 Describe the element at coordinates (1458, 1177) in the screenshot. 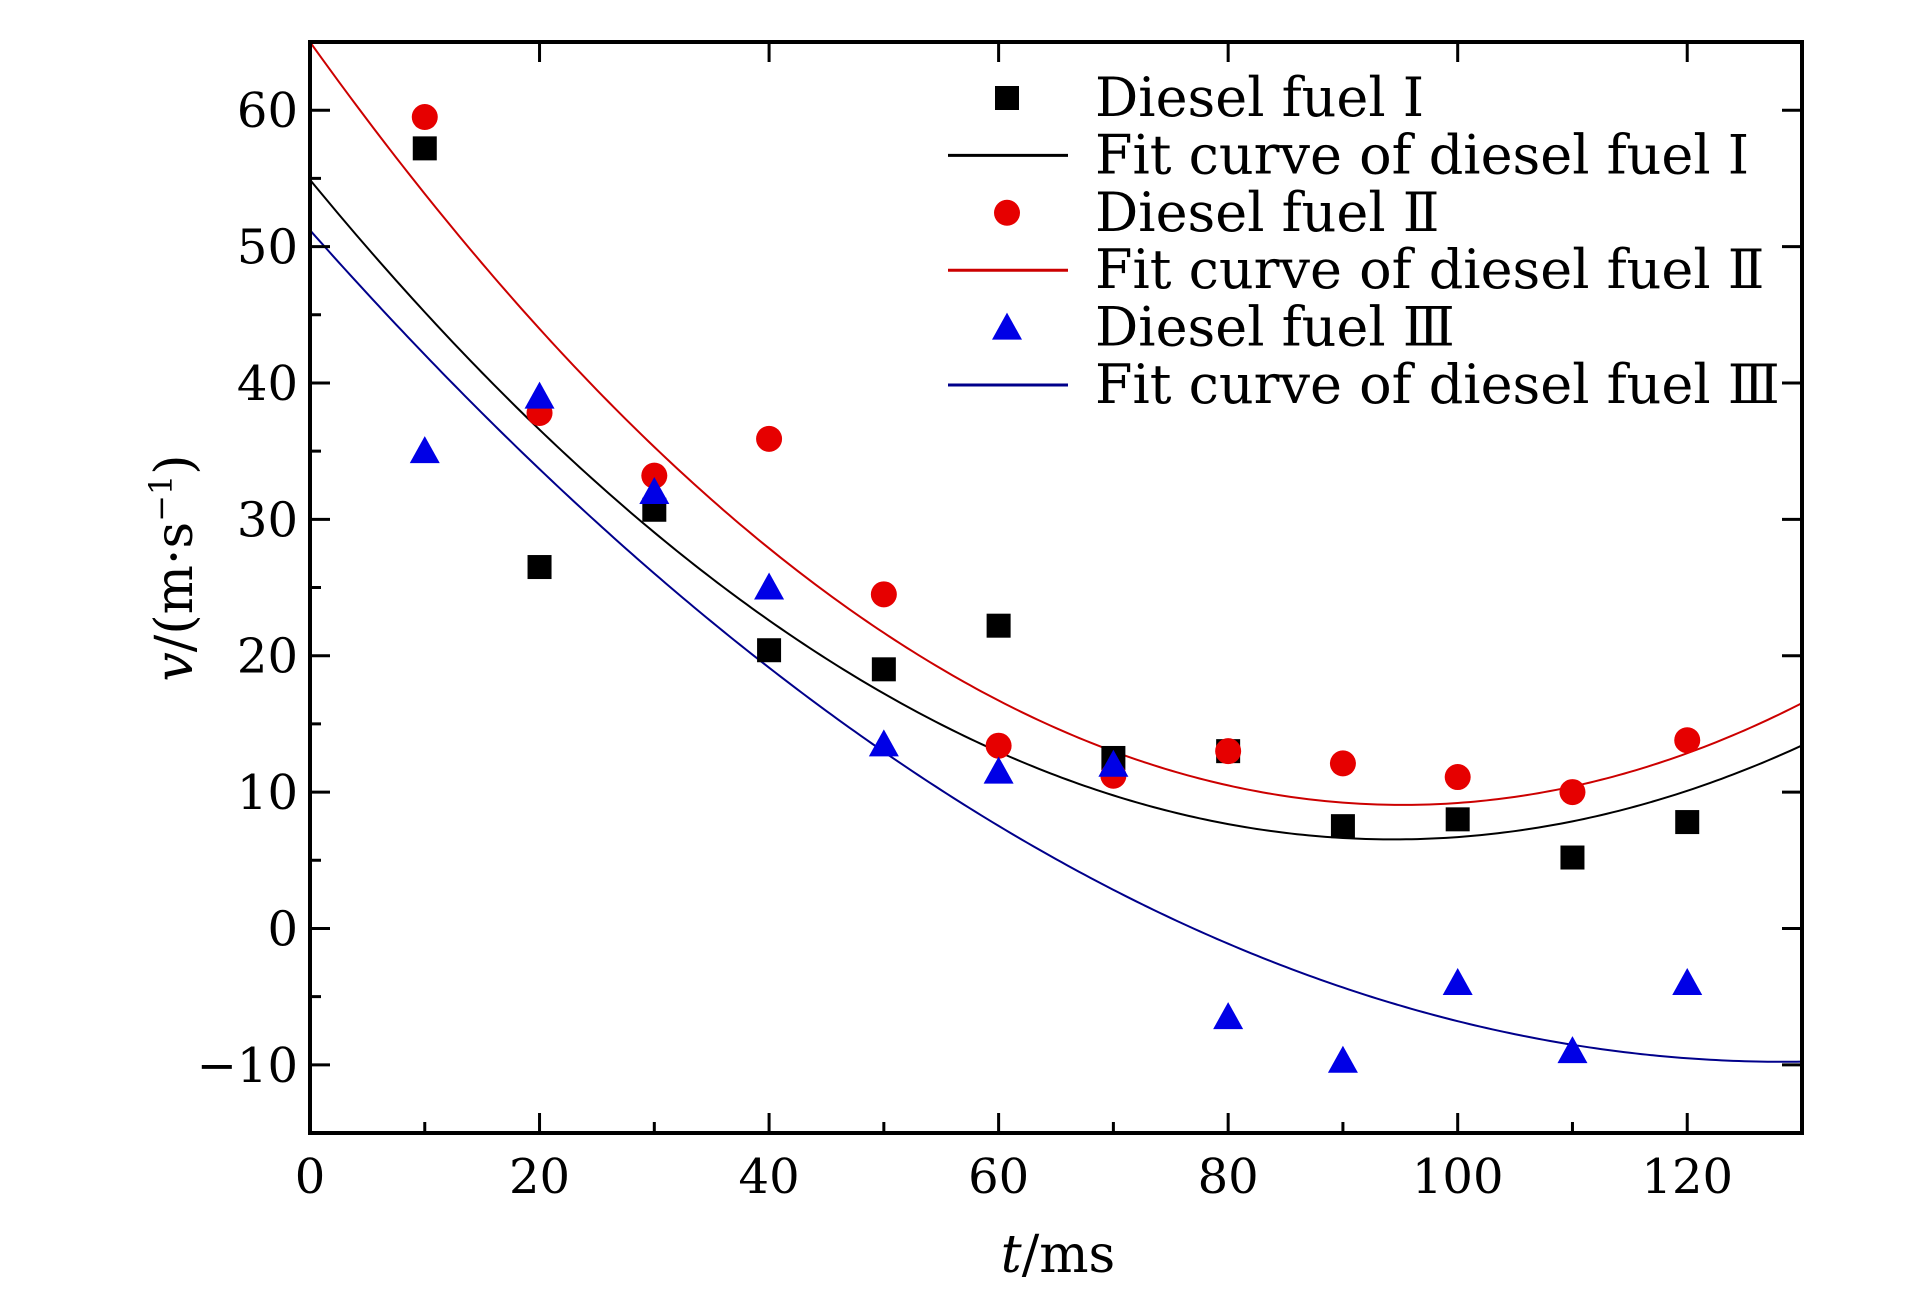

I see `x-tick-label: 100` at that location.